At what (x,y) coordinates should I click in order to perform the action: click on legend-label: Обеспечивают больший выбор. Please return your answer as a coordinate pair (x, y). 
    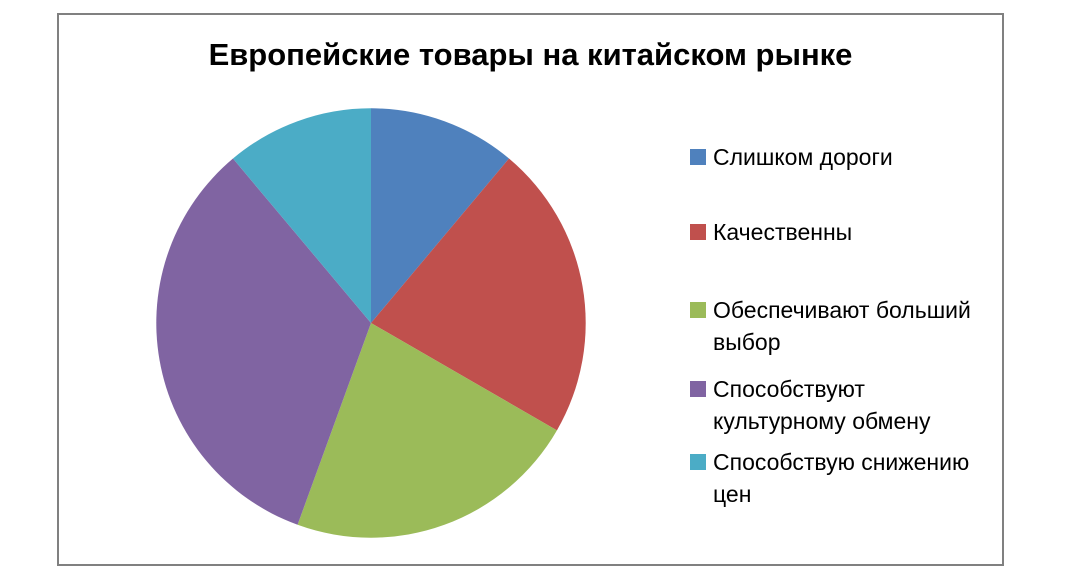
    Looking at the image, I should click on (842, 326).